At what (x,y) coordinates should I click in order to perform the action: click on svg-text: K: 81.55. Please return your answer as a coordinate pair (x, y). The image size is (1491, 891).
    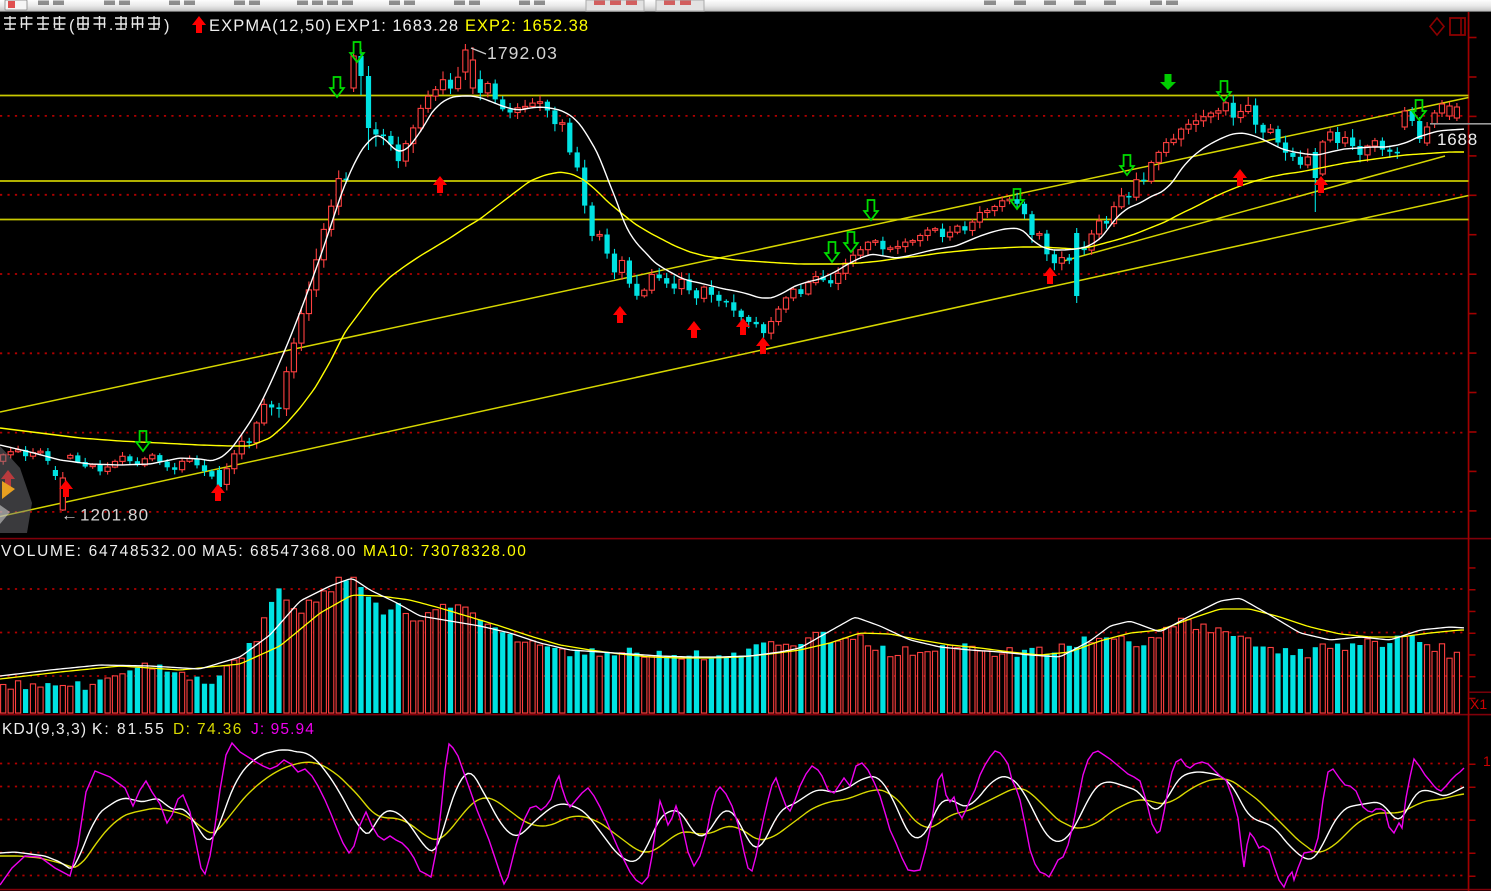
    Looking at the image, I should click on (129, 729).